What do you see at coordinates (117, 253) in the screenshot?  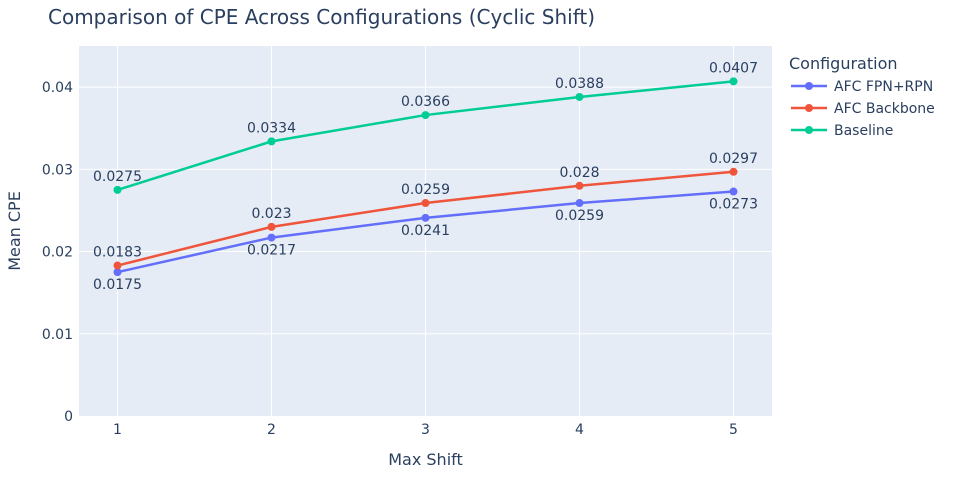 I see `data-label: 0.0183` at bounding box center [117, 253].